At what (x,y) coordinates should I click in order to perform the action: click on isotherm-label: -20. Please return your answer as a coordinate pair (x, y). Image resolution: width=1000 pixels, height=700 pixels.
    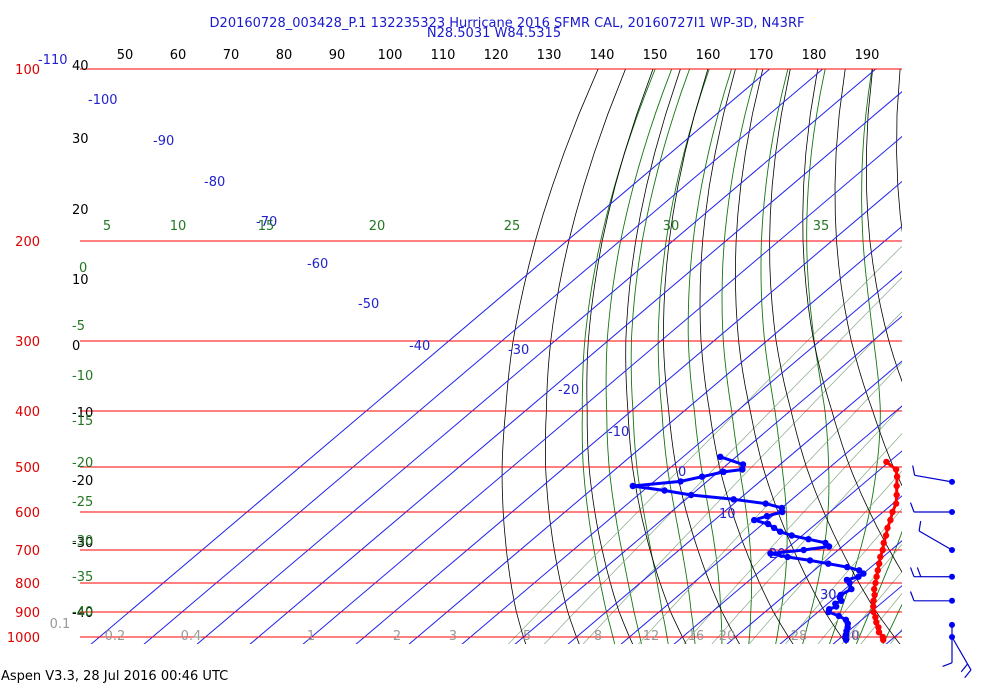
    Looking at the image, I should click on (568, 390).